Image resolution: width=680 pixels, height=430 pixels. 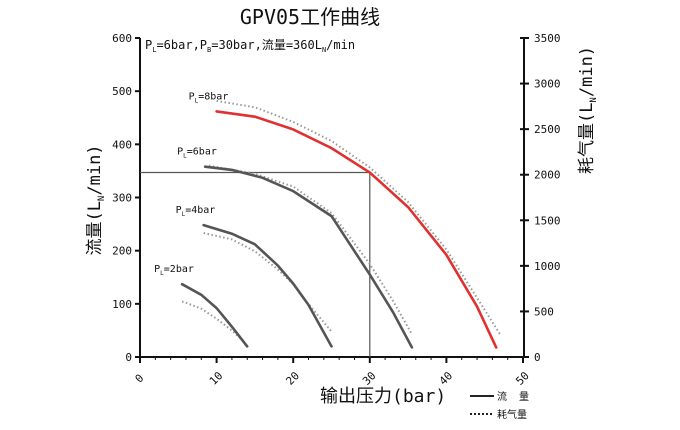 I want to click on y-tick-label: 500, so click(x=122, y=91).